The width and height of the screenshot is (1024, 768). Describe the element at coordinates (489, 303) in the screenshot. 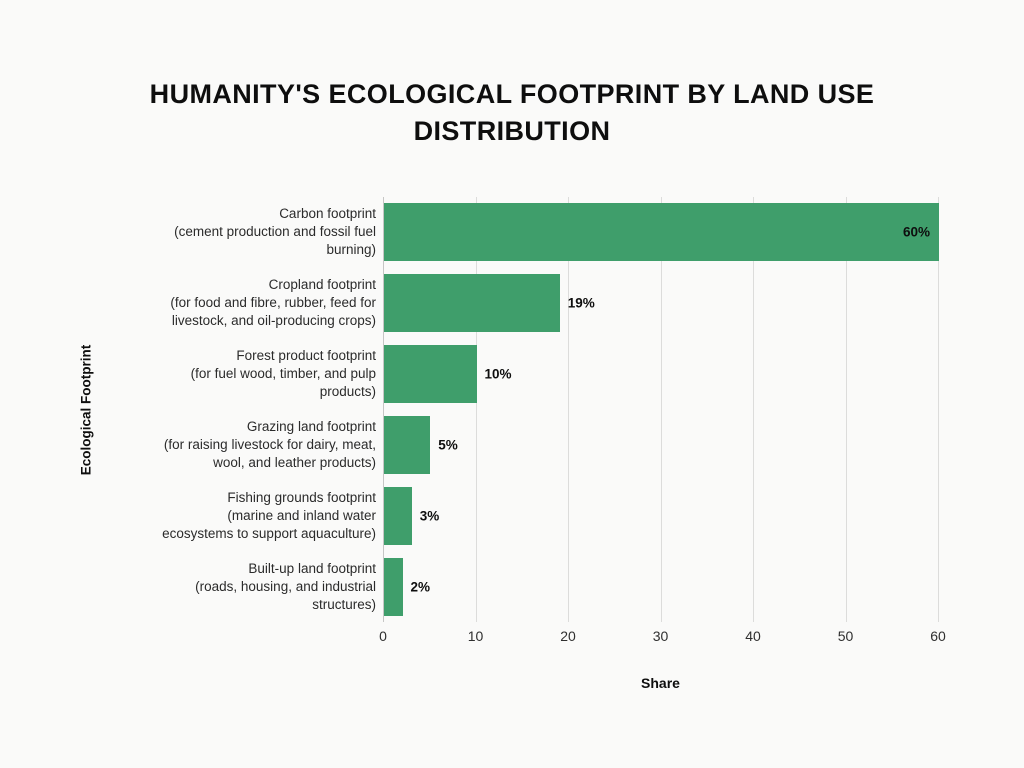

I see `bar-cropland-footprint: 19%` at that location.